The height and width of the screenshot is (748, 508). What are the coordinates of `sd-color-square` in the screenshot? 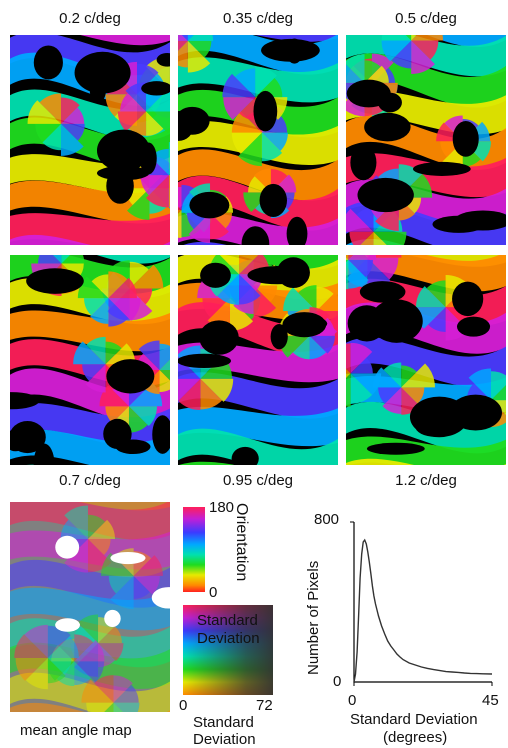 It's located at (228, 650).